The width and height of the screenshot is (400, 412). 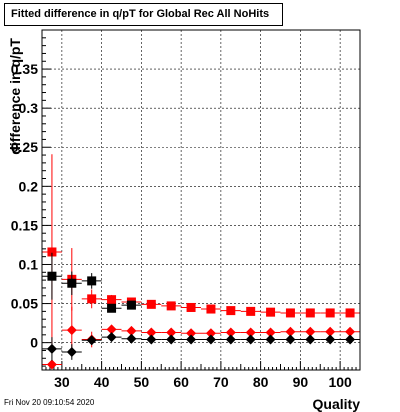 What do you see at coordinates (29, 186) in the screenshot?
I see `y-tick-label: 0.2` at bounding box center [29, 186].